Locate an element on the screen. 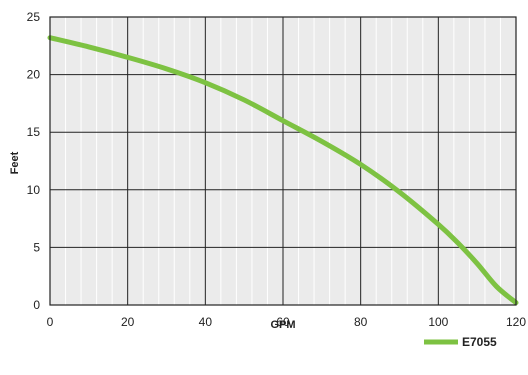 The height and width of the screenshot is (375, 528). y-axis-ticks: 0 5 10 15 20 25 is located at coordinates (34, 161).